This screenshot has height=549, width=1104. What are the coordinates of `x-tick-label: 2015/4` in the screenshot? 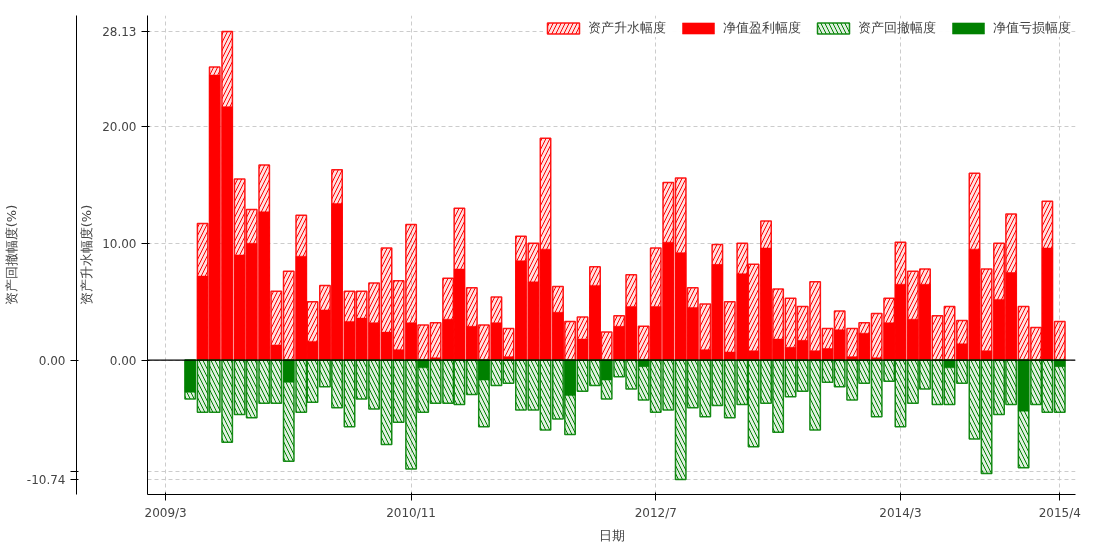 It's located at (1059, 512).